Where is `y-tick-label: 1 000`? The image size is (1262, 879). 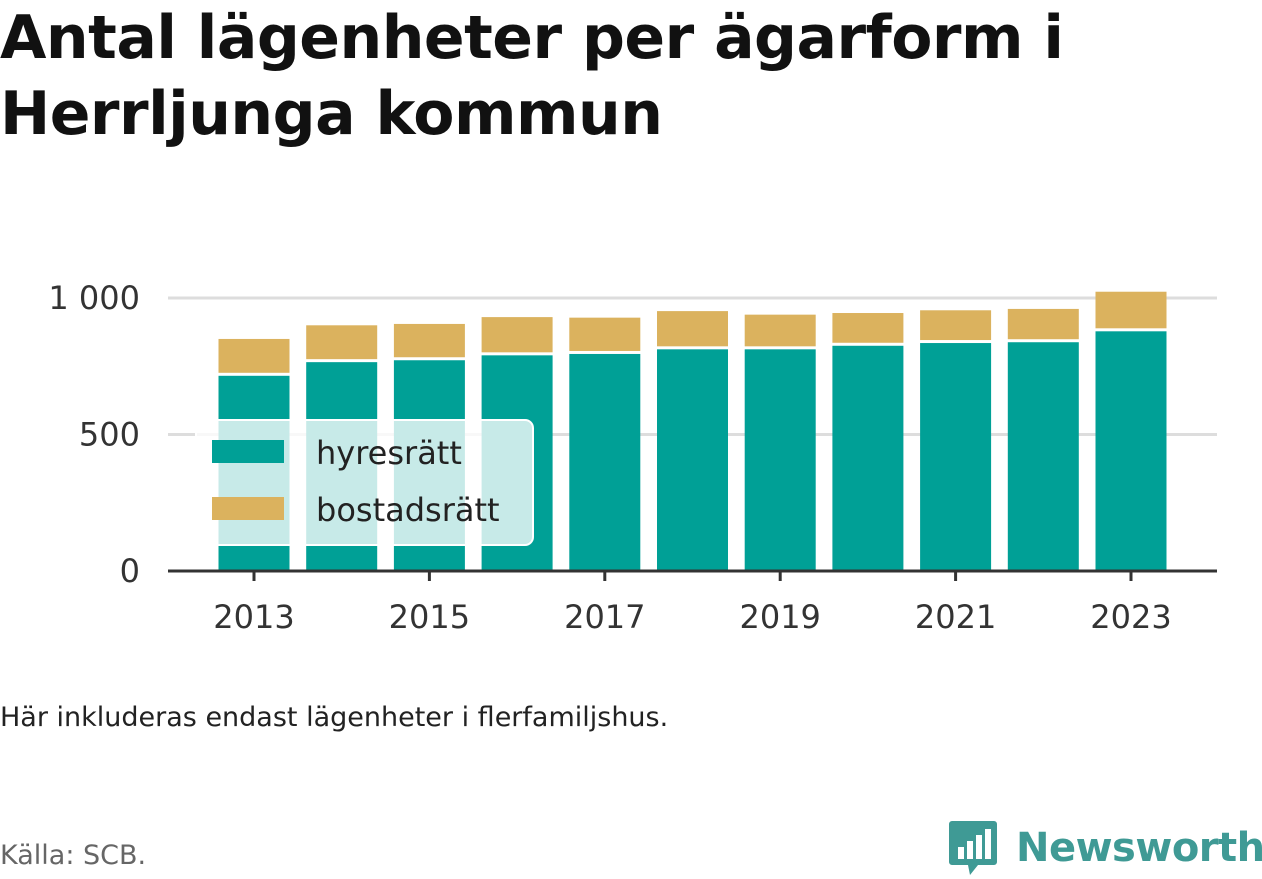 y-tick-label: 1 000 is located at coordinates (94, 298).